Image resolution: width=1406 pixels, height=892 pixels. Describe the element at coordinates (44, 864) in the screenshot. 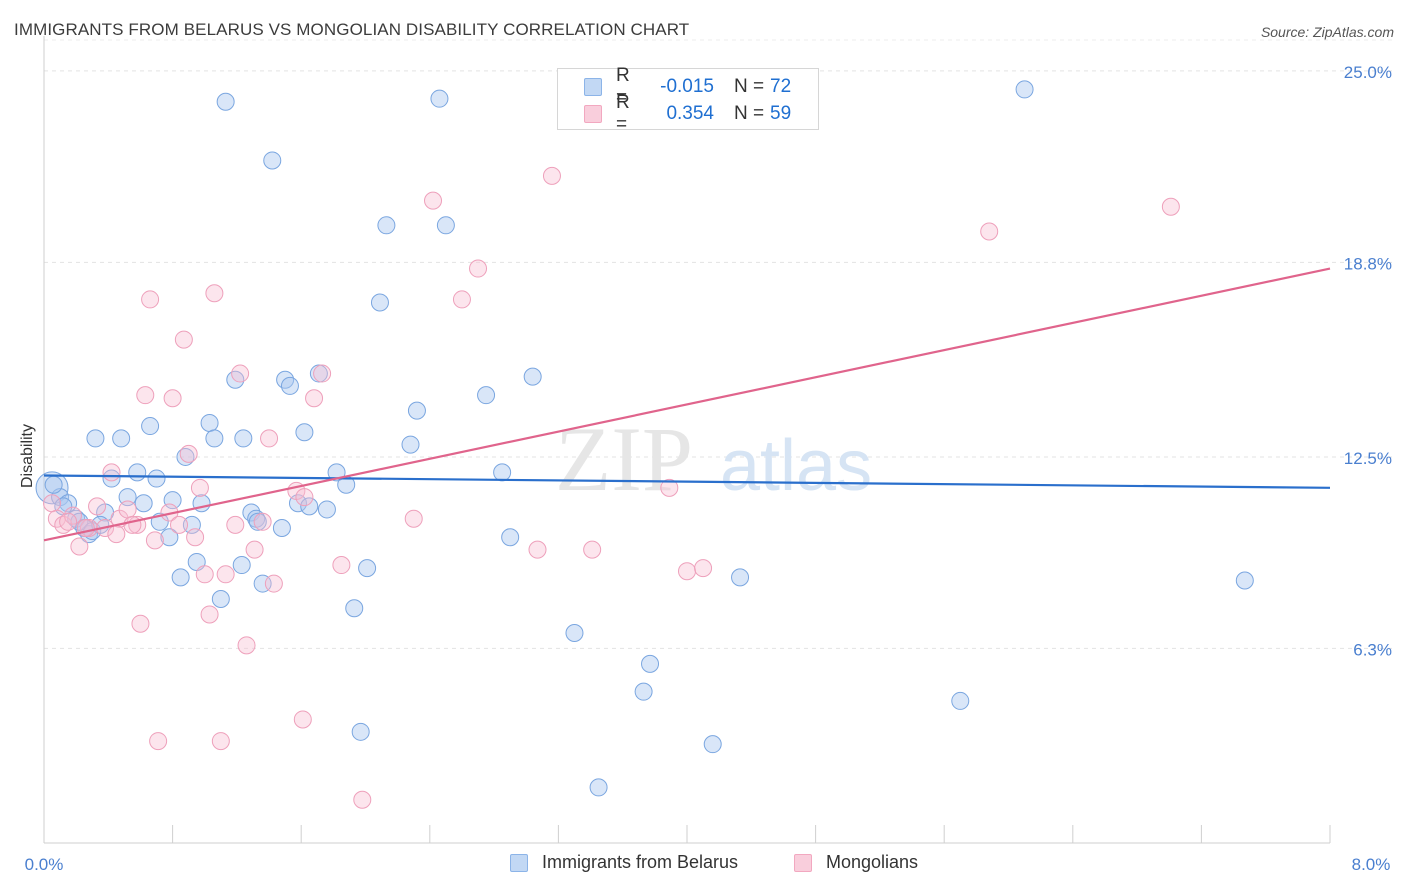

I see `x-tick-label: 0.0%` at that location.